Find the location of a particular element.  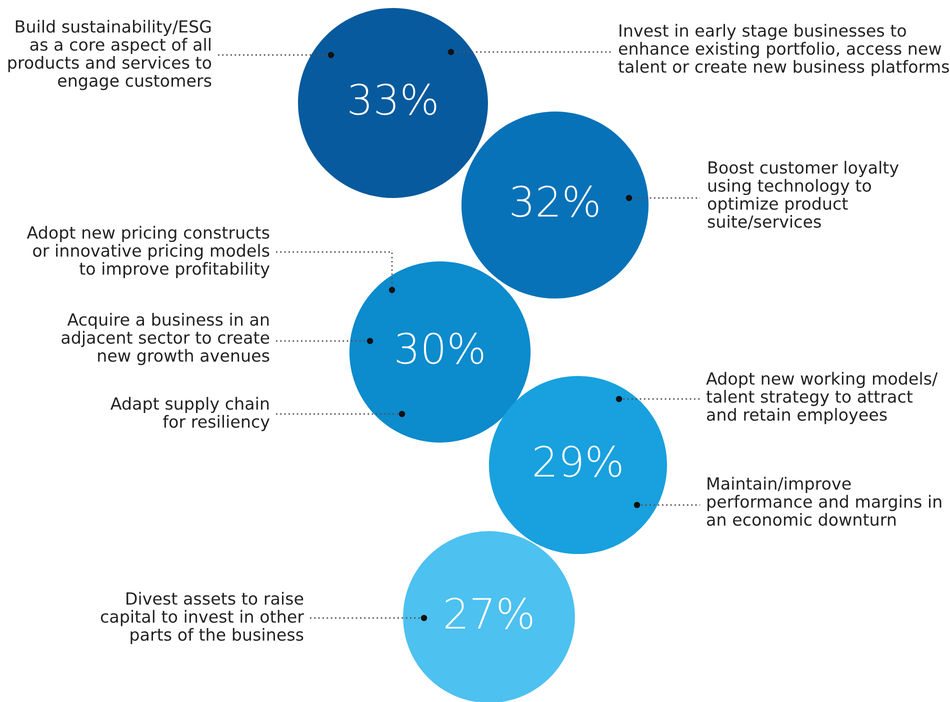

text: Build sustainability/ESG as a core aspect of all products and services to engage customers is located at coordinates (110, 55).